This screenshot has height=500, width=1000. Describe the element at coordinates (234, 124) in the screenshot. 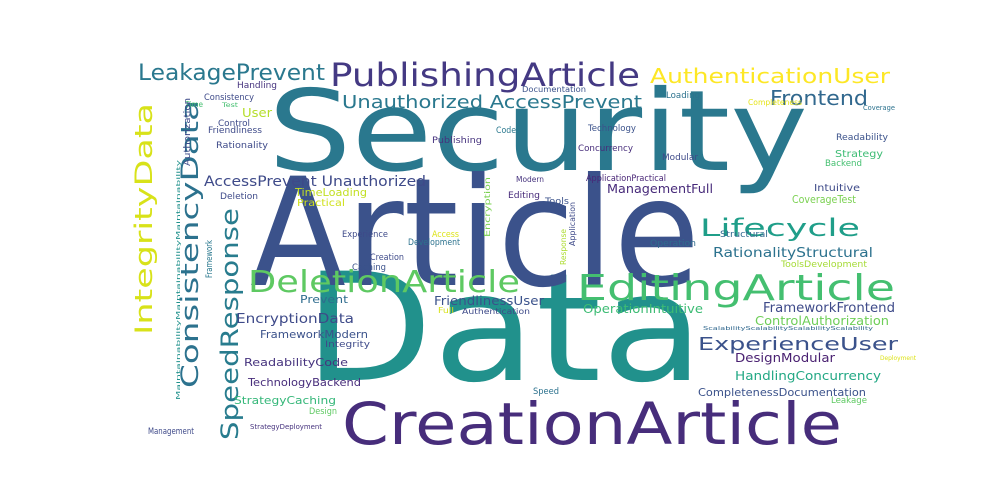

I see `word-81: Control` at that location.